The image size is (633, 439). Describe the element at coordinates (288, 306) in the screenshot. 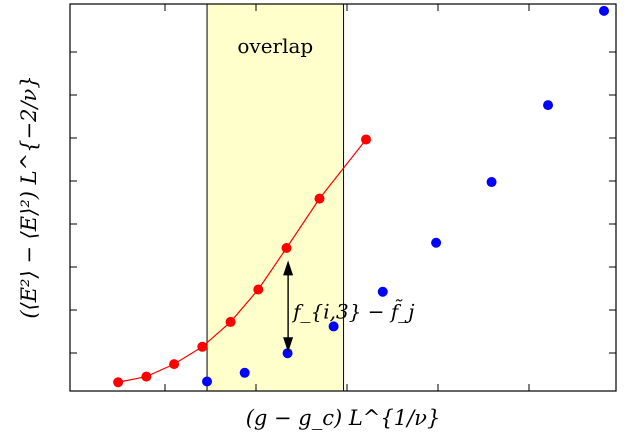

I see `difference-arrow` at that location.